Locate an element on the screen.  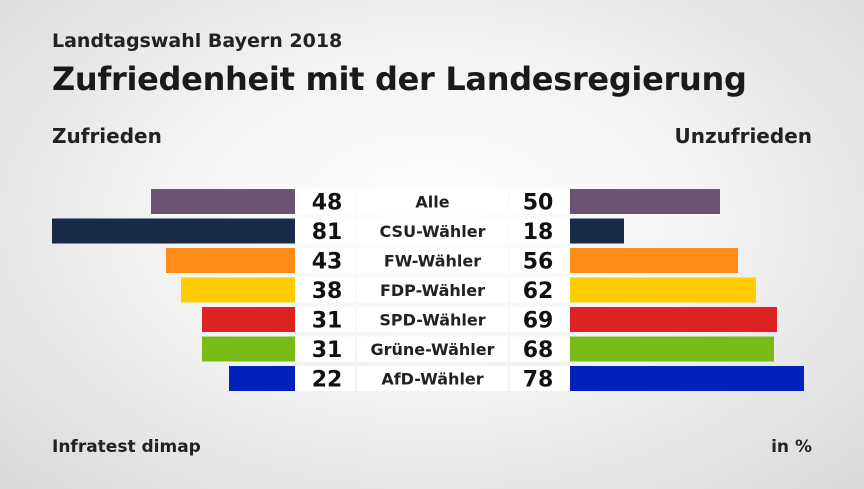
category-label: FDP-Wähler is located at coordinates (432, 290).